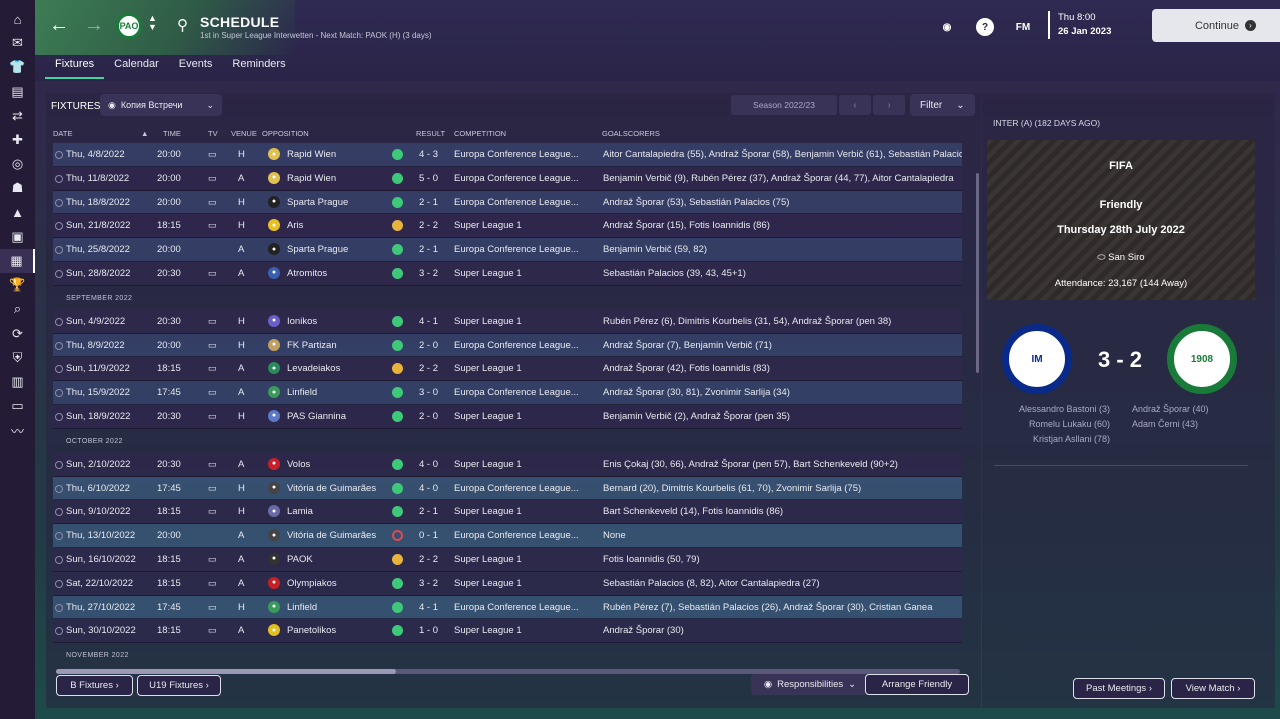  What do you see at coordinates (17, 406) in the screenshot?
I see `development-icon: ▭` at bounding box center [17, 406].